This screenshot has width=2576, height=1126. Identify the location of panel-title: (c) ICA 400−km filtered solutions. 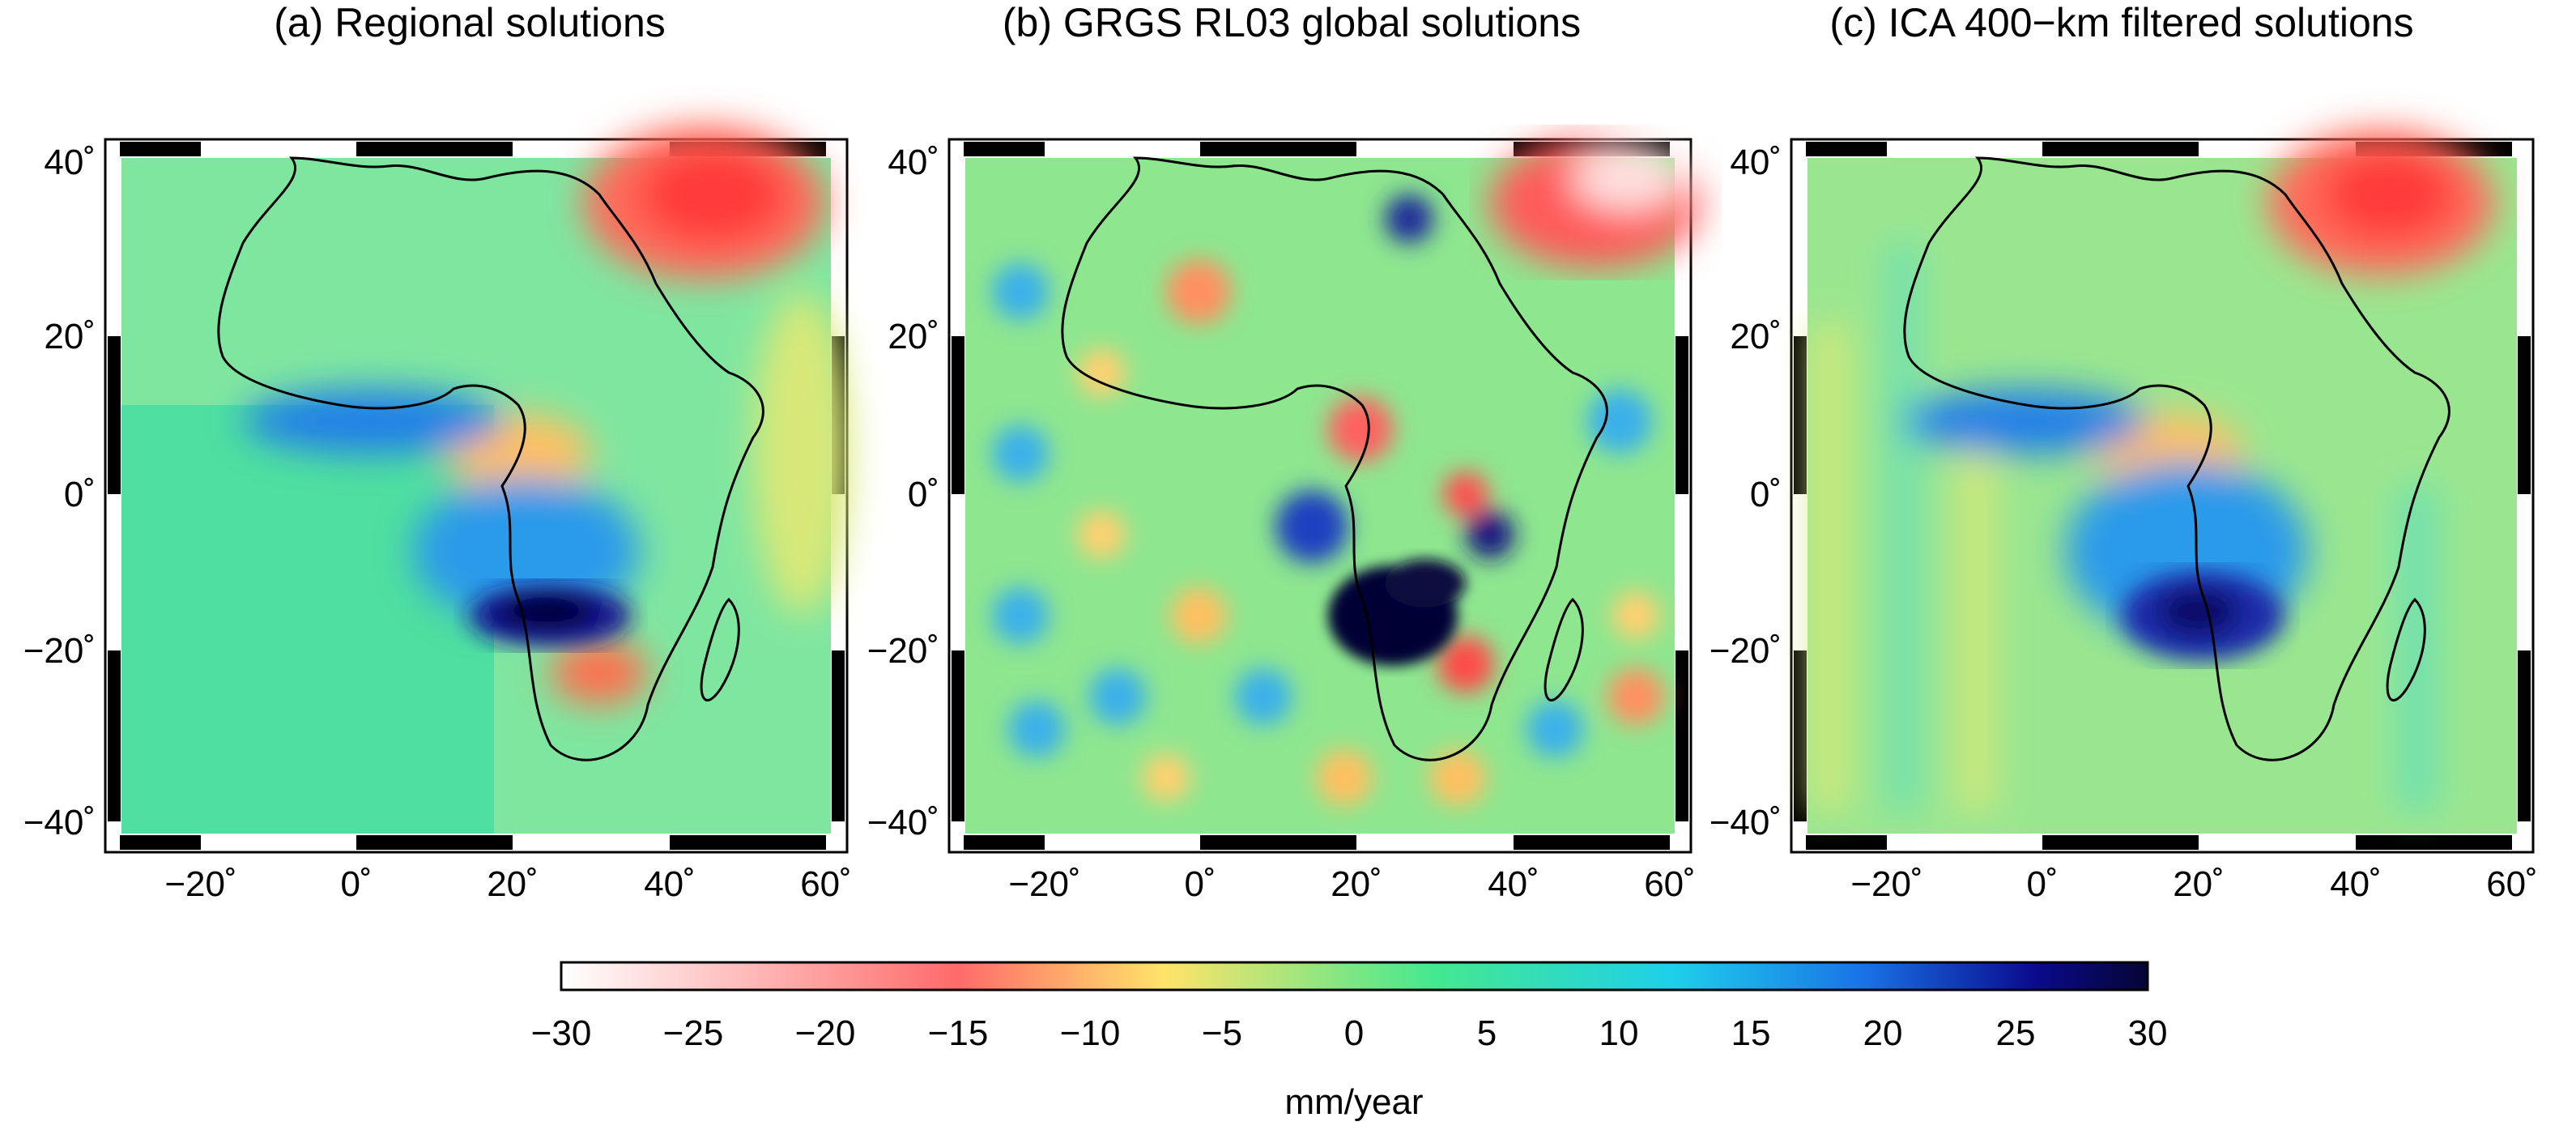
(2121, 22).